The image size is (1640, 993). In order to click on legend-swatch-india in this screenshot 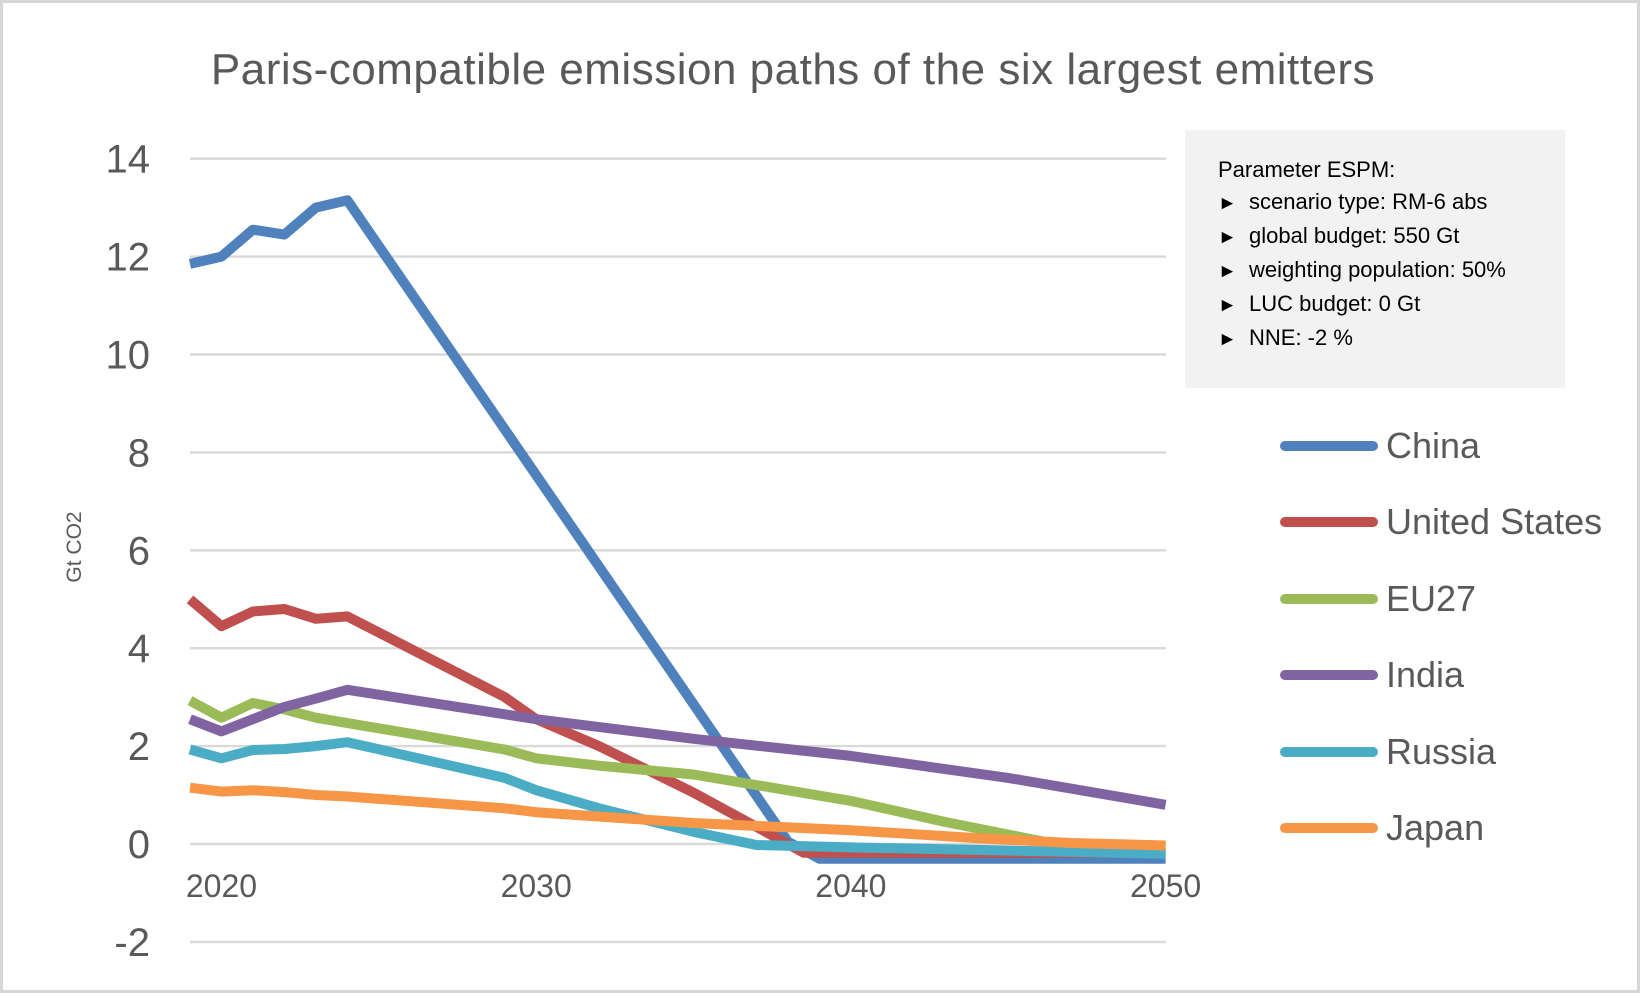, I will do `click(1329, 675)`.